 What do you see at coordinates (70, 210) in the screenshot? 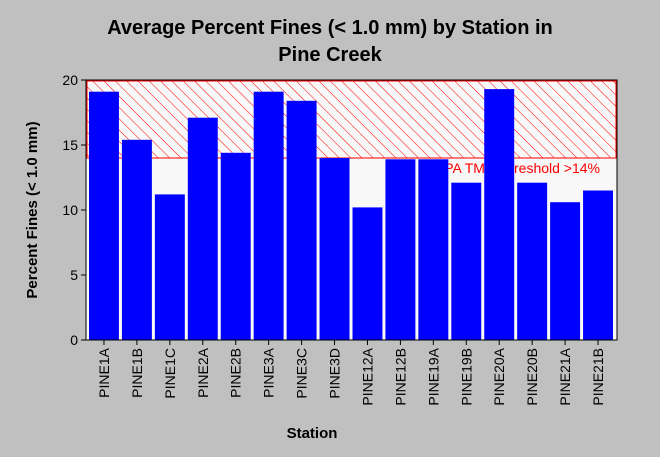
I see `y-tick-label: 10` at bounding box center [70, 210].